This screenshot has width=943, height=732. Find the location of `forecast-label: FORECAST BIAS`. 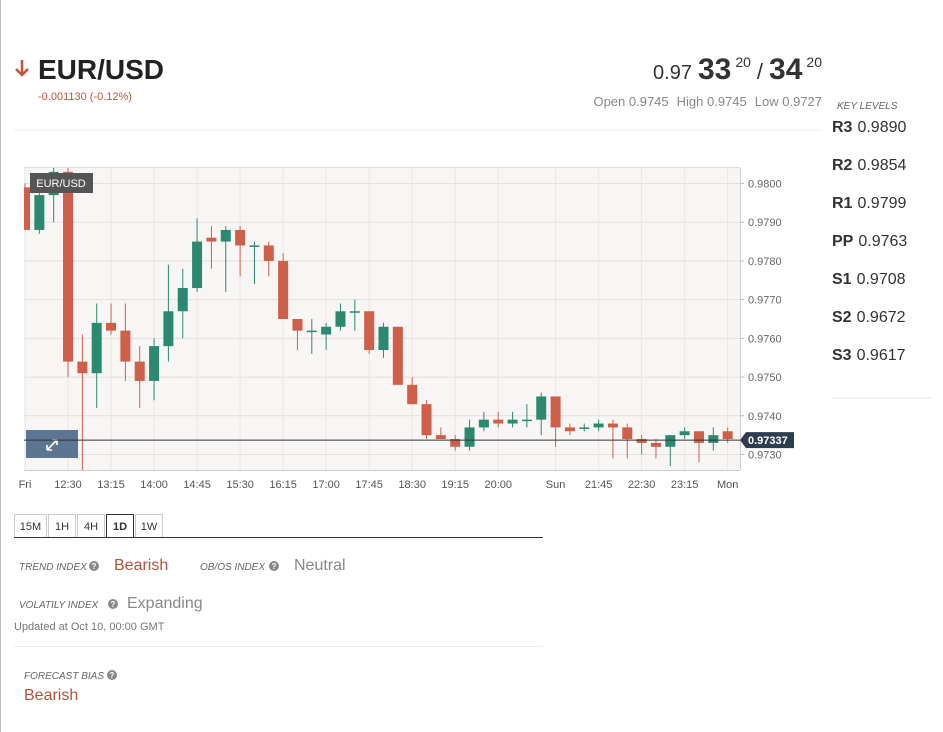

forecast-label: FORECAST BIAS is located at coordinates (64, 676).